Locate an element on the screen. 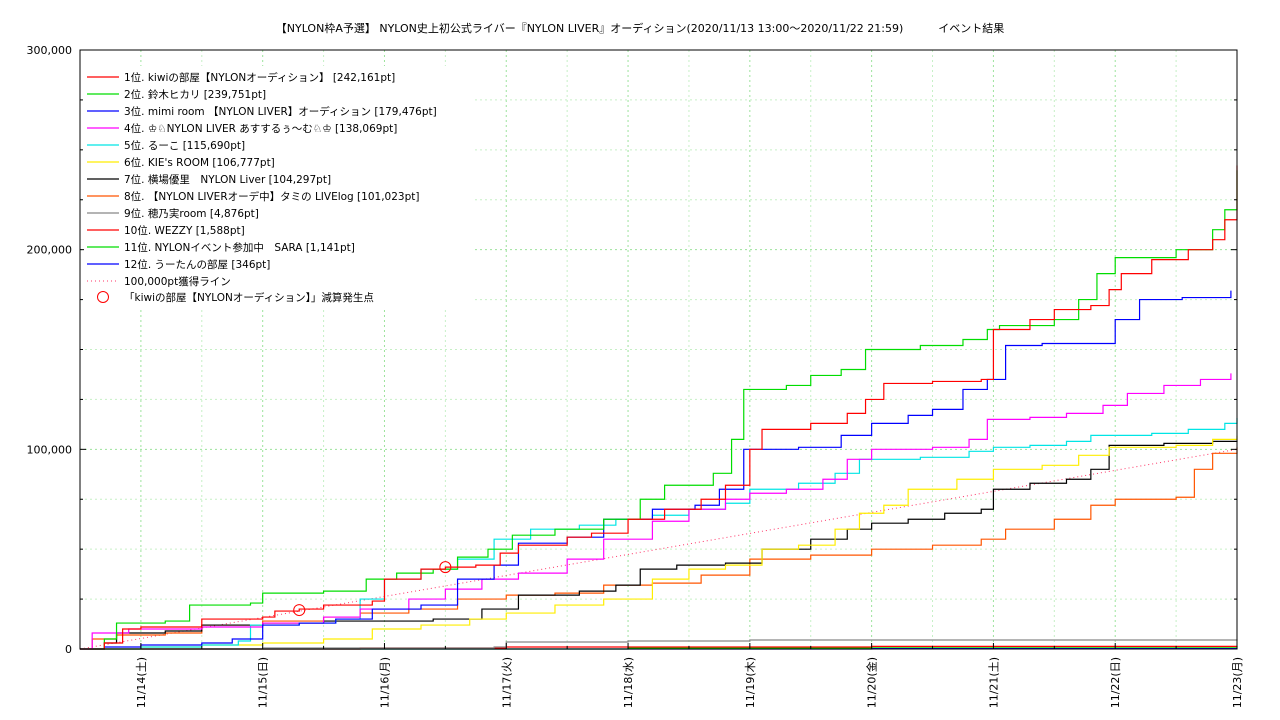  legend-label: 10位. WEZZY [1,588pt] is located at coordinates (184, 230).